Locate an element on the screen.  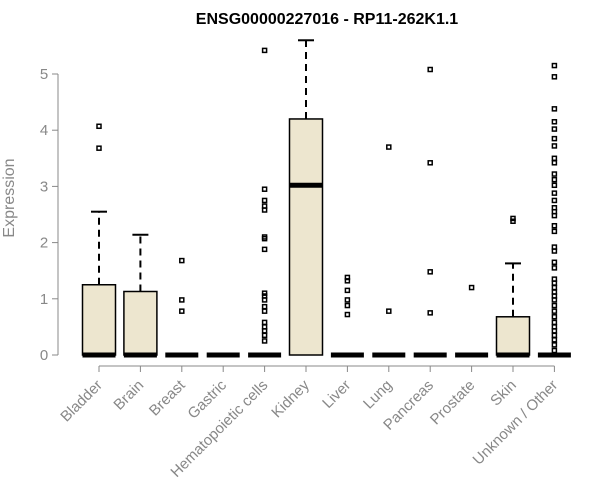
x-category-label: Skin is located at coordinates (503, 393).